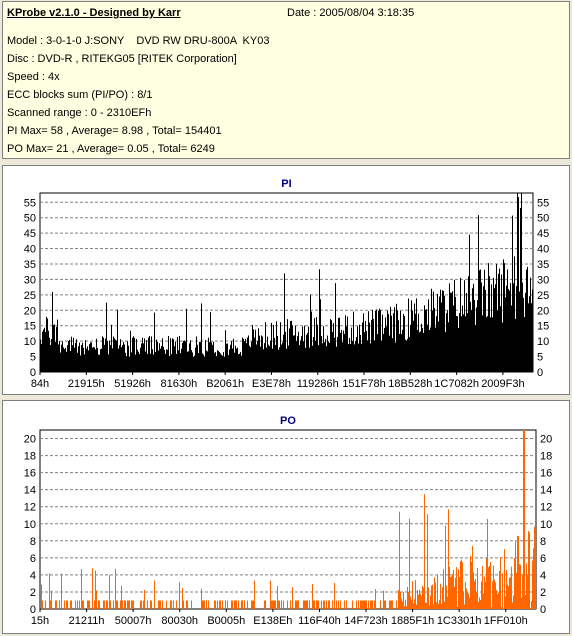 The width and height of the screenshot is (572, 636). Describe the element at coordinates (365, 621) in the screenshot. I see `x-tick-label: 14F723h` at that location.